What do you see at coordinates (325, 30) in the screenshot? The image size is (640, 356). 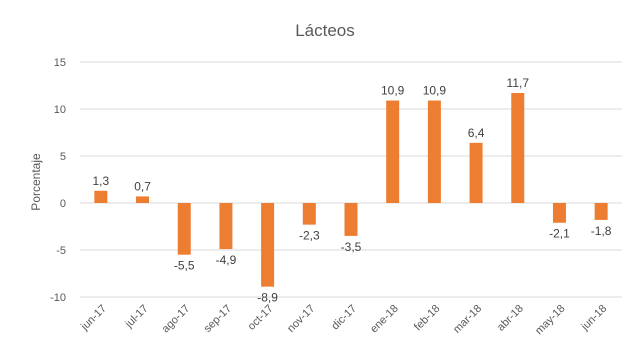 I see `chart-title: Lácteos` at bounding box center [325, 30].